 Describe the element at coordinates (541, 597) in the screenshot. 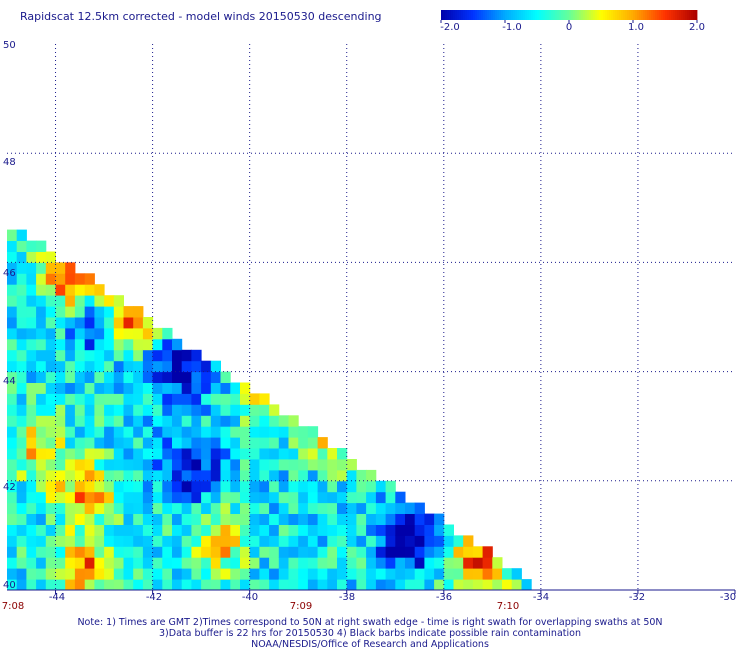

I see `lon-tick-label: -34` at that location.